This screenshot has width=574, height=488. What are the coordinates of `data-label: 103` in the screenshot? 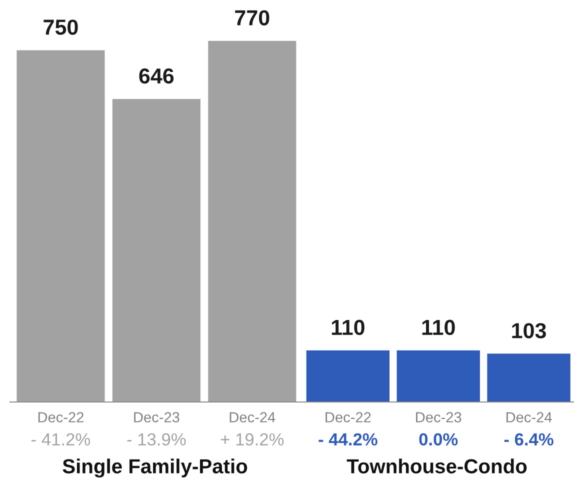 It's located at (529, 330).